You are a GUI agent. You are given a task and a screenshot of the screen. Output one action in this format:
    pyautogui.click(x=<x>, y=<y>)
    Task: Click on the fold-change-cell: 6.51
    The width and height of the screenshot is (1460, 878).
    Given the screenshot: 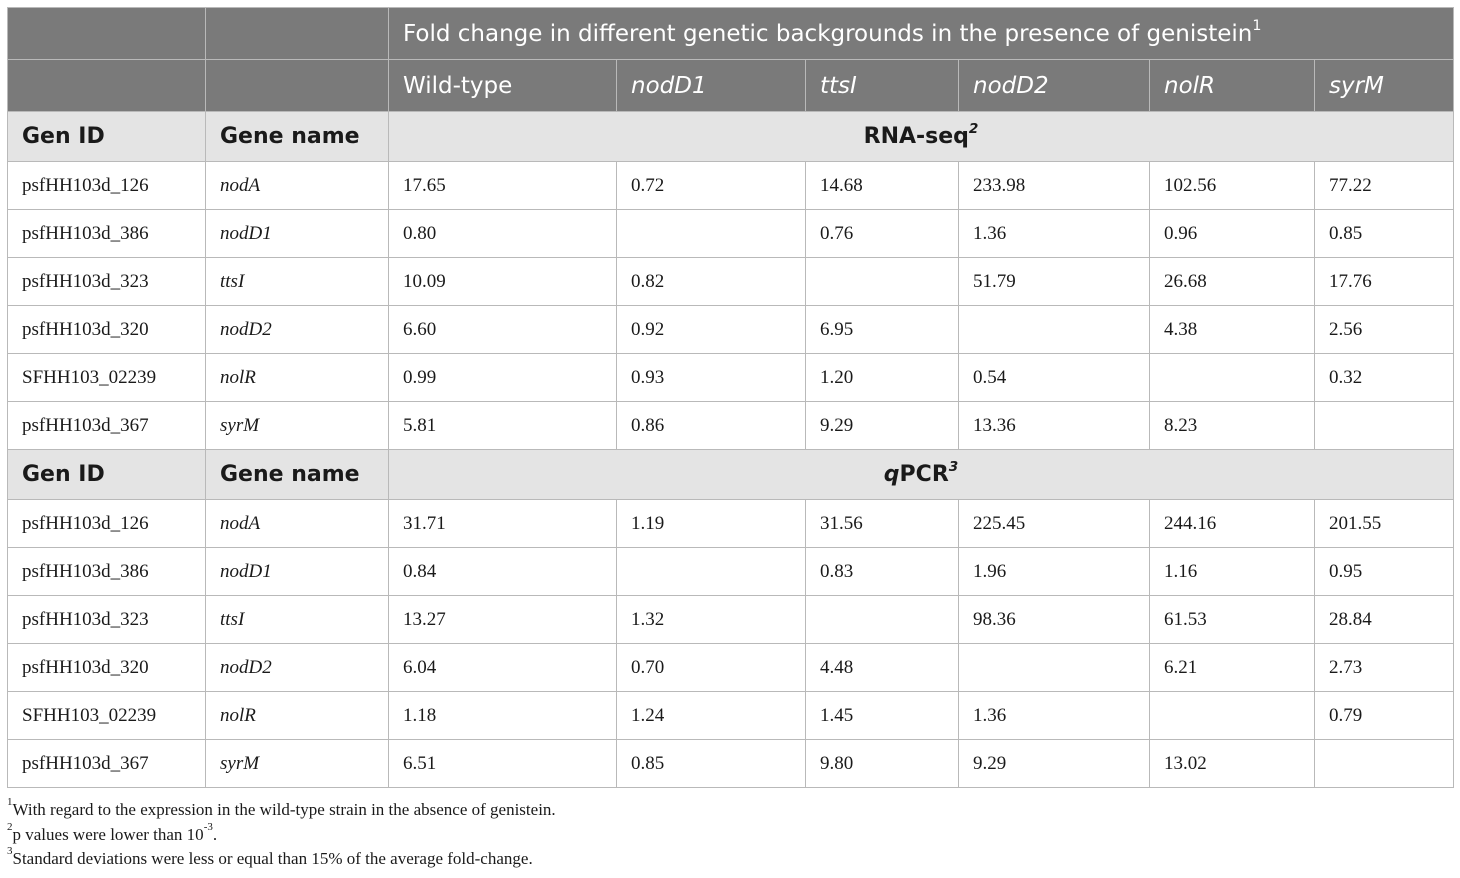 What is the action you would take?
    pyautogui.click(x=502, y=763)
    